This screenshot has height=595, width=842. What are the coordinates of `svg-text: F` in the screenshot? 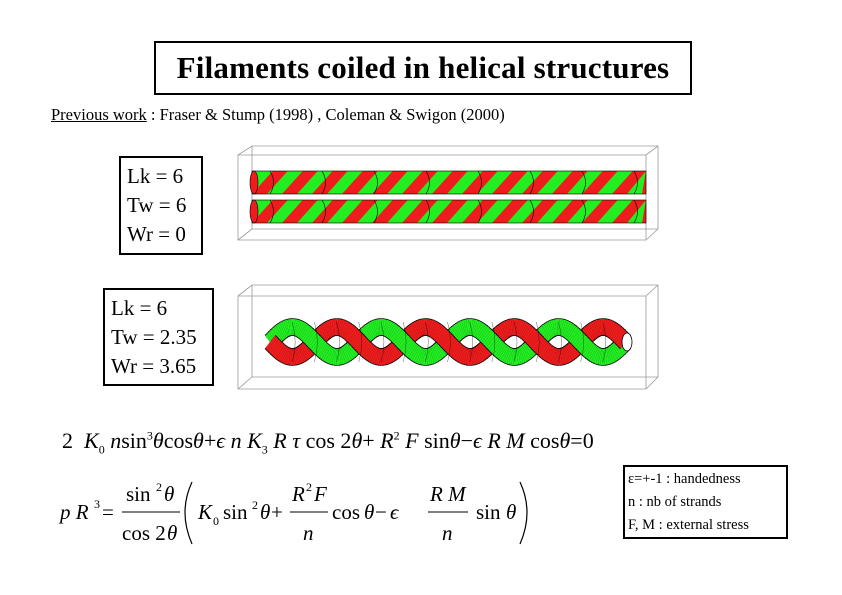 It's located at (320, 494).